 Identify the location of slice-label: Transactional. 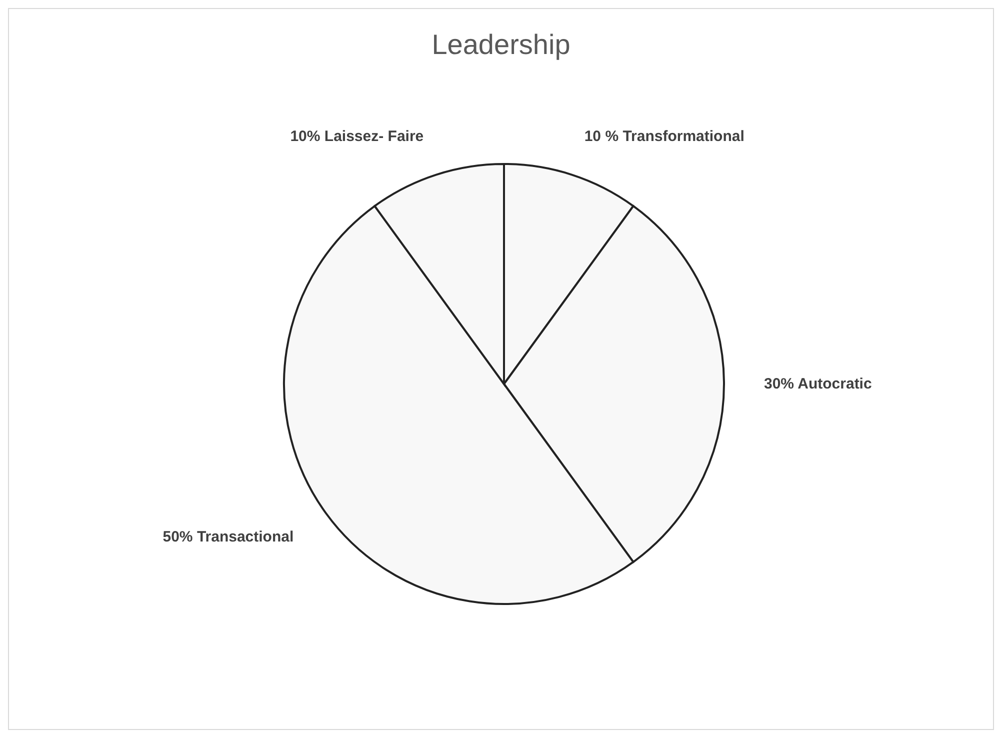
(245, 537).